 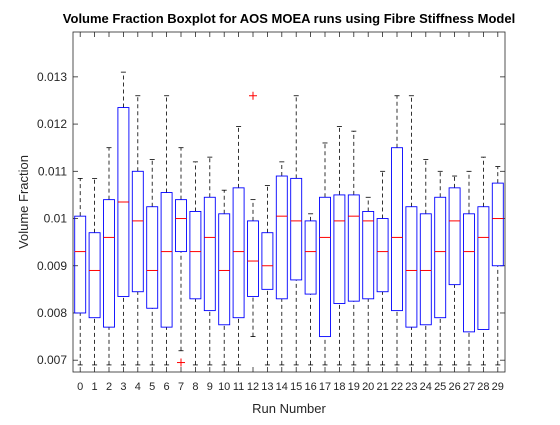 I want to click on x-tick-label: 3, so click(x=123, y=387).